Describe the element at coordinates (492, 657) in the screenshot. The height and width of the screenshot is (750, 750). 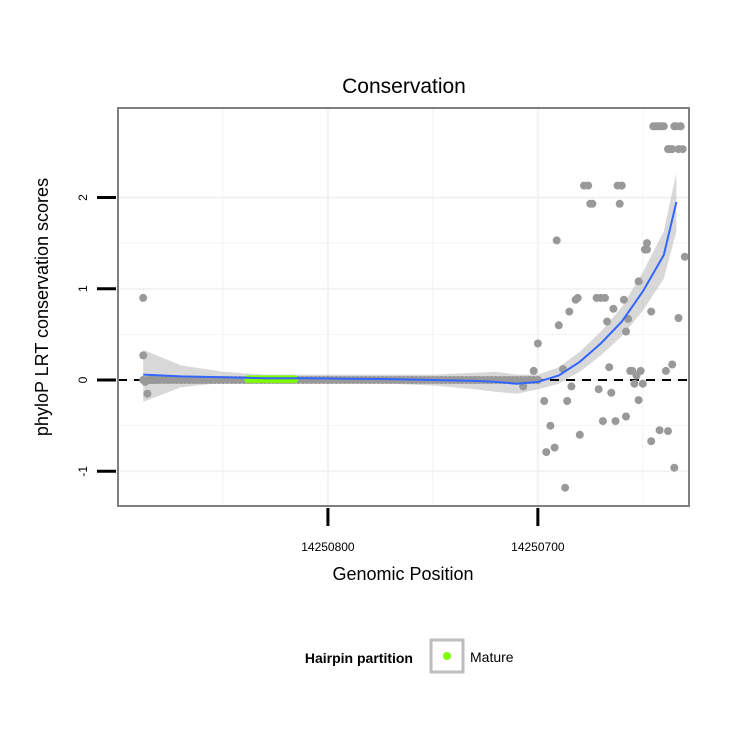
I see `legend-label-mature: Mature` at that location.